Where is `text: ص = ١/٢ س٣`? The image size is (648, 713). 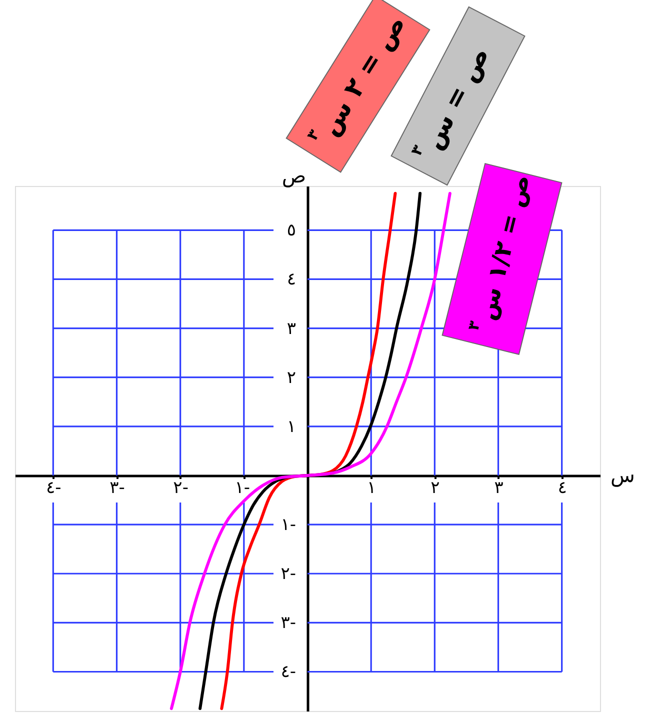 text: ص = ١/٢ س٣ is located at coordinates (500, 252).